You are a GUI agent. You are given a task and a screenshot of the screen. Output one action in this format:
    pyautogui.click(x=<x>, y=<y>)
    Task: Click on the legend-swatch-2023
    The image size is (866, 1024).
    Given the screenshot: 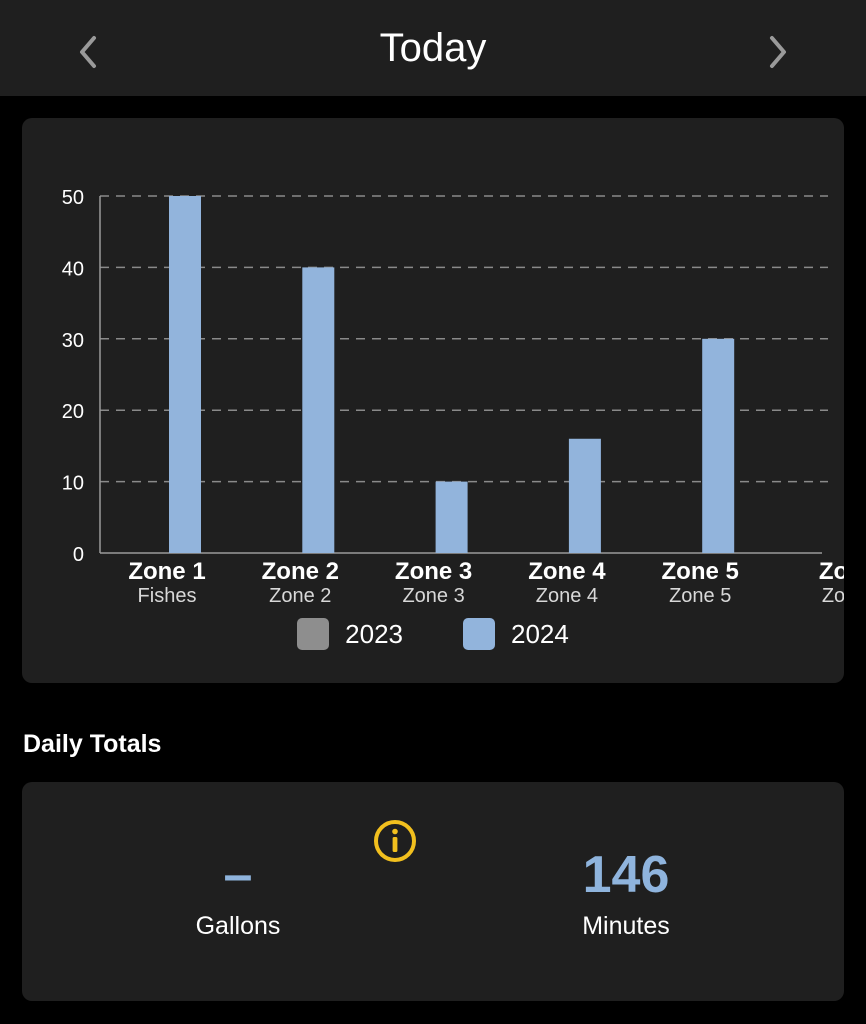 What is the action you would take?
    pyautogui.click(x=313, y=634)
    